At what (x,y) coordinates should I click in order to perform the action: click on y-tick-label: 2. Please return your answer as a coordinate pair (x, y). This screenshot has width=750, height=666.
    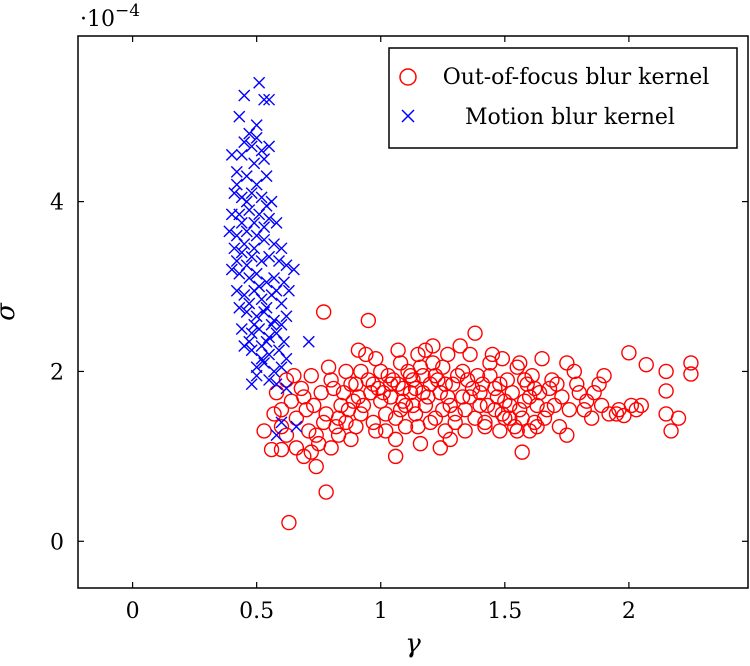
    Looking at the image, I should click on (57, 372).